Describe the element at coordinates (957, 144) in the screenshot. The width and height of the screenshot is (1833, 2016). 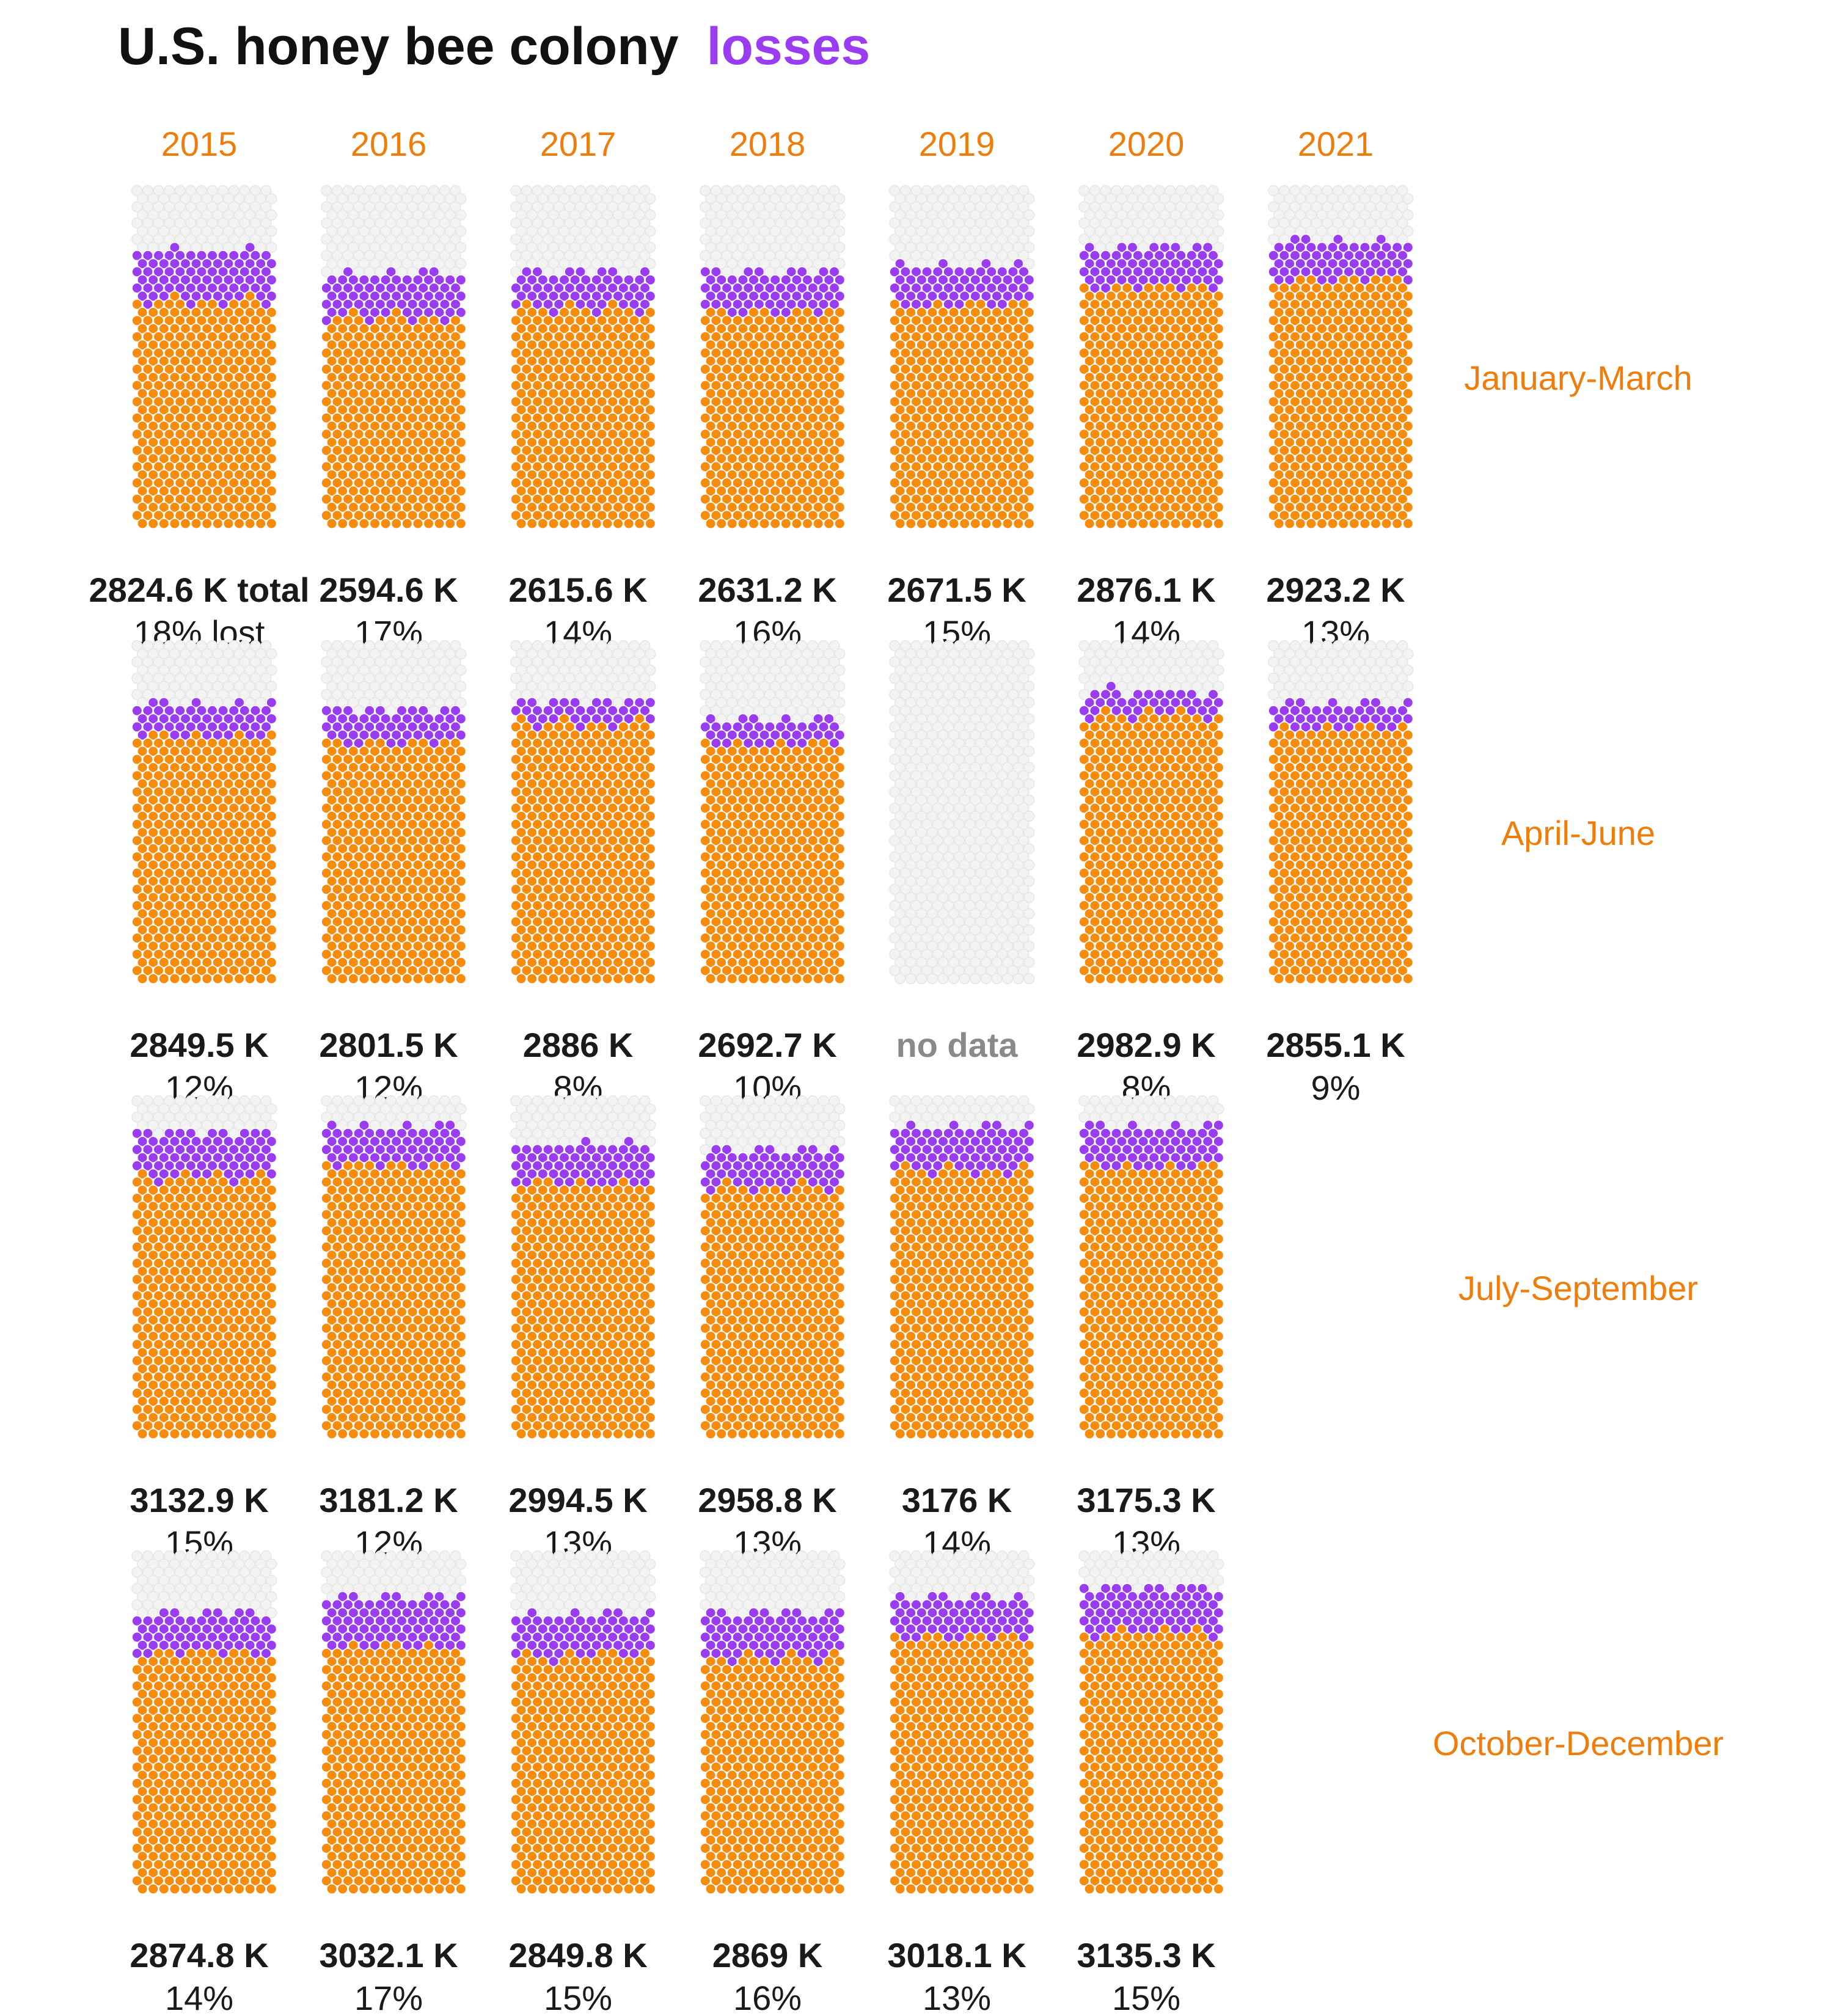
I see `year-label: 2019` at that location.